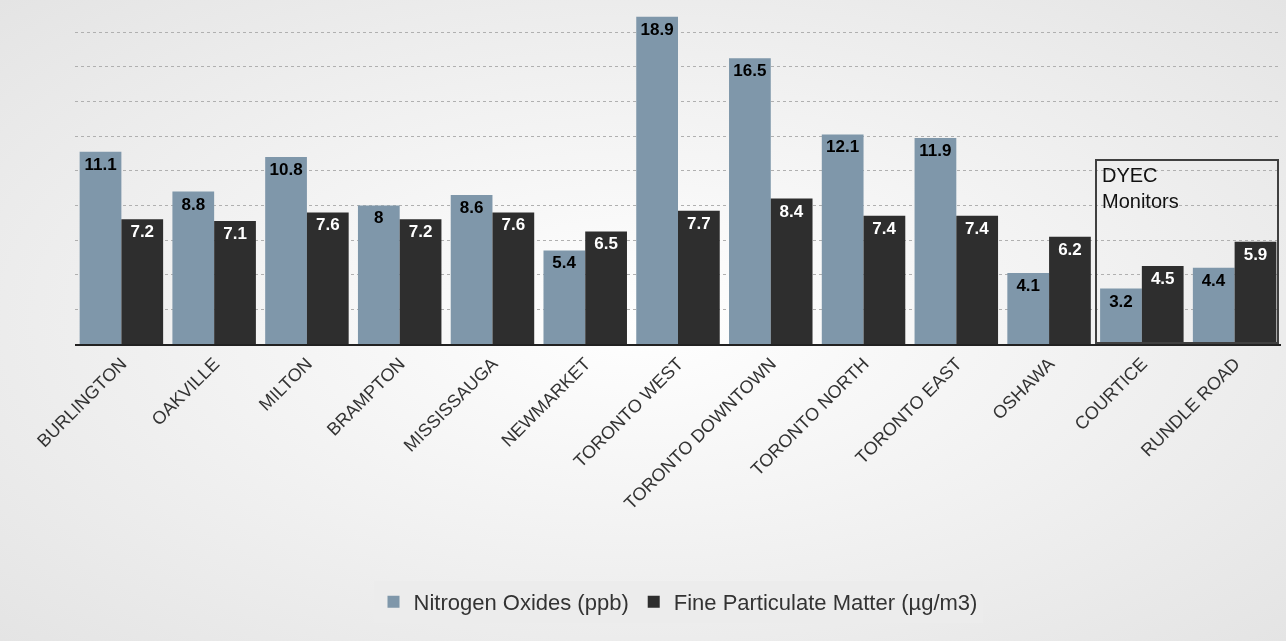 The height and width of the screenshot is (641, 1286). Describe the element at coordinates (1140, 188) in the screenshot. I see `annotation: DYEC Monitors` at that location.